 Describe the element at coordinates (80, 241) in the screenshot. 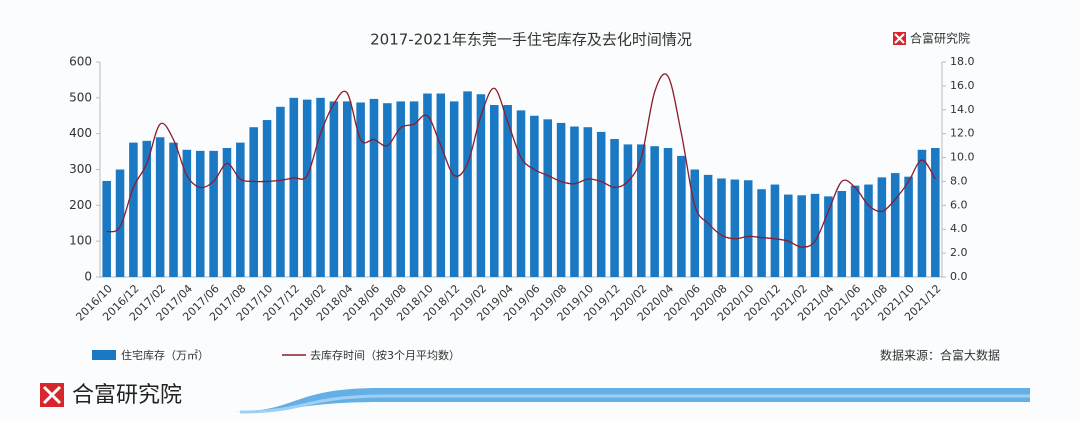

I see `y-tick-label: 100` at that location.